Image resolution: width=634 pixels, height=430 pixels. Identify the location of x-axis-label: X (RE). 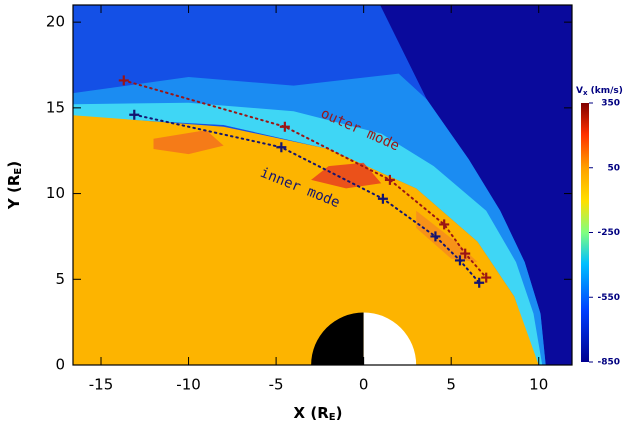
(318, 414).